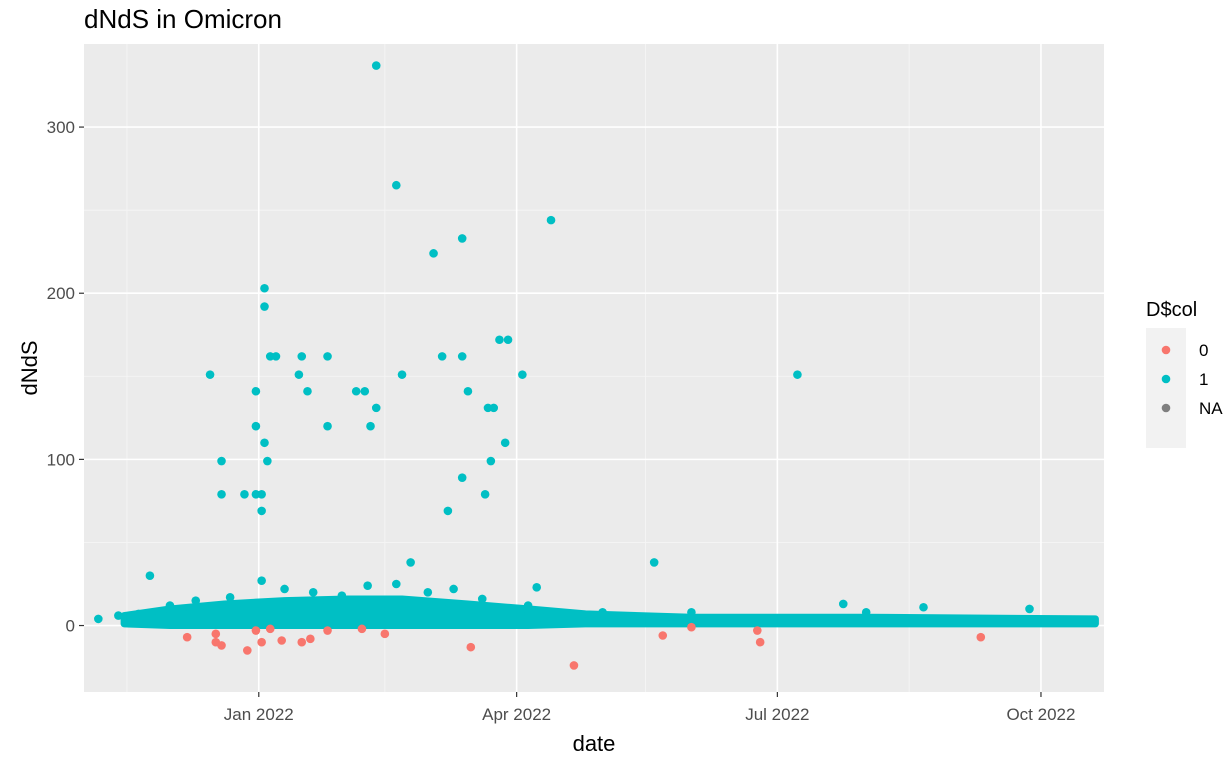 The image size is (1228, 761). What do you see at coordinates (1040, 714) in the screenshot?
I see `x-tick-label: Oct 2022` at bounding box center [1040, 714].